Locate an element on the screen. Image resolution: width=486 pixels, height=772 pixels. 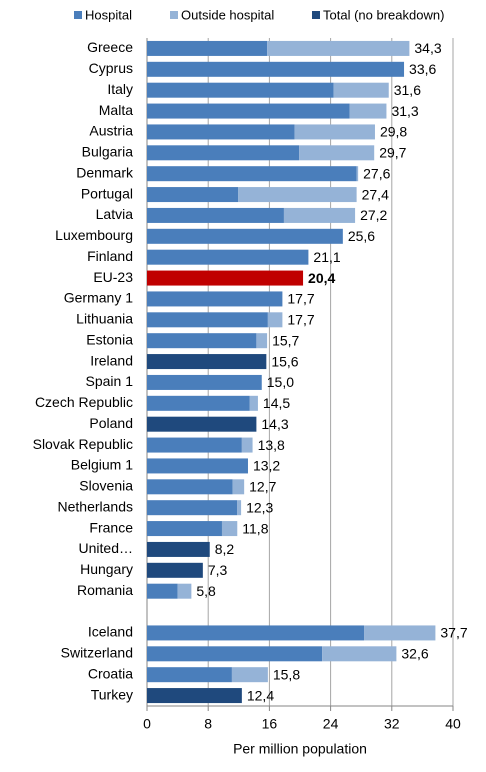
total-label: 8,2 is located at coordinates (225, 549).